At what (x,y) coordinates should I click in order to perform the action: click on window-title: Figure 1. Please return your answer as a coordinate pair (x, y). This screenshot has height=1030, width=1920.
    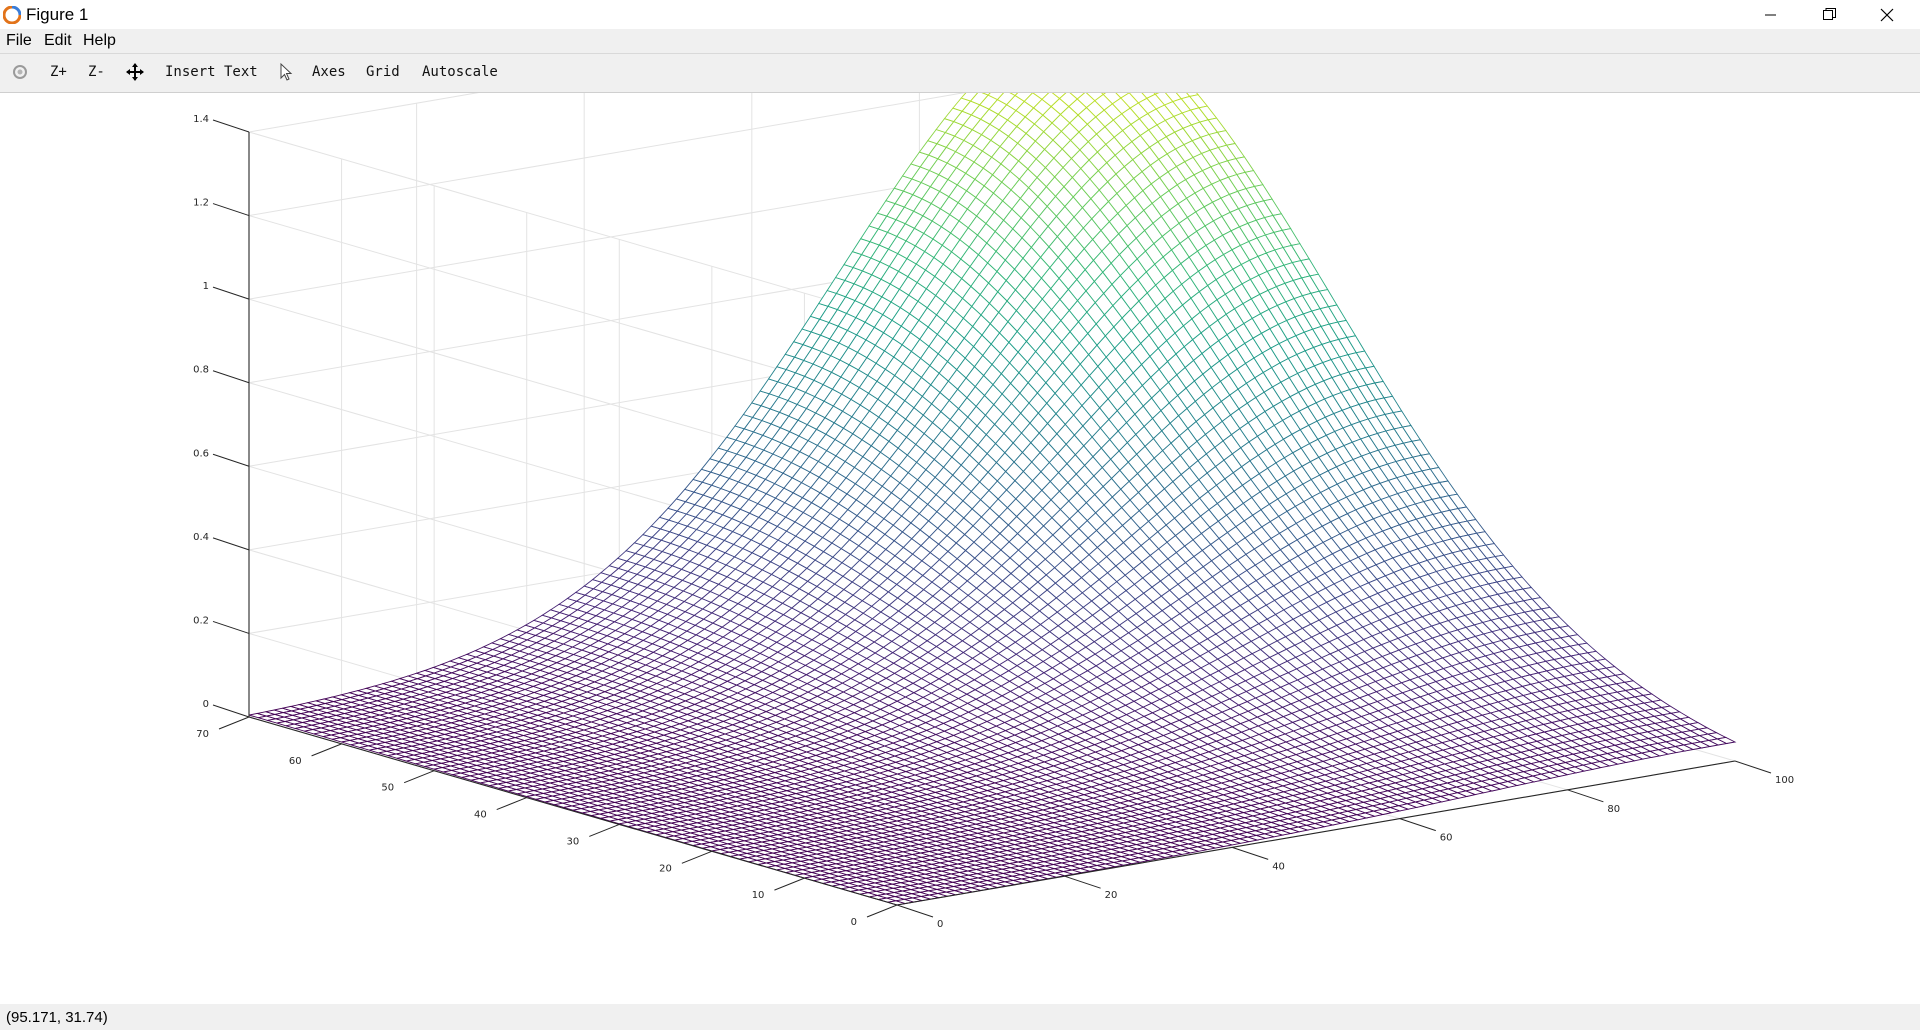
    Looking at the image, I should click on (57, 14).